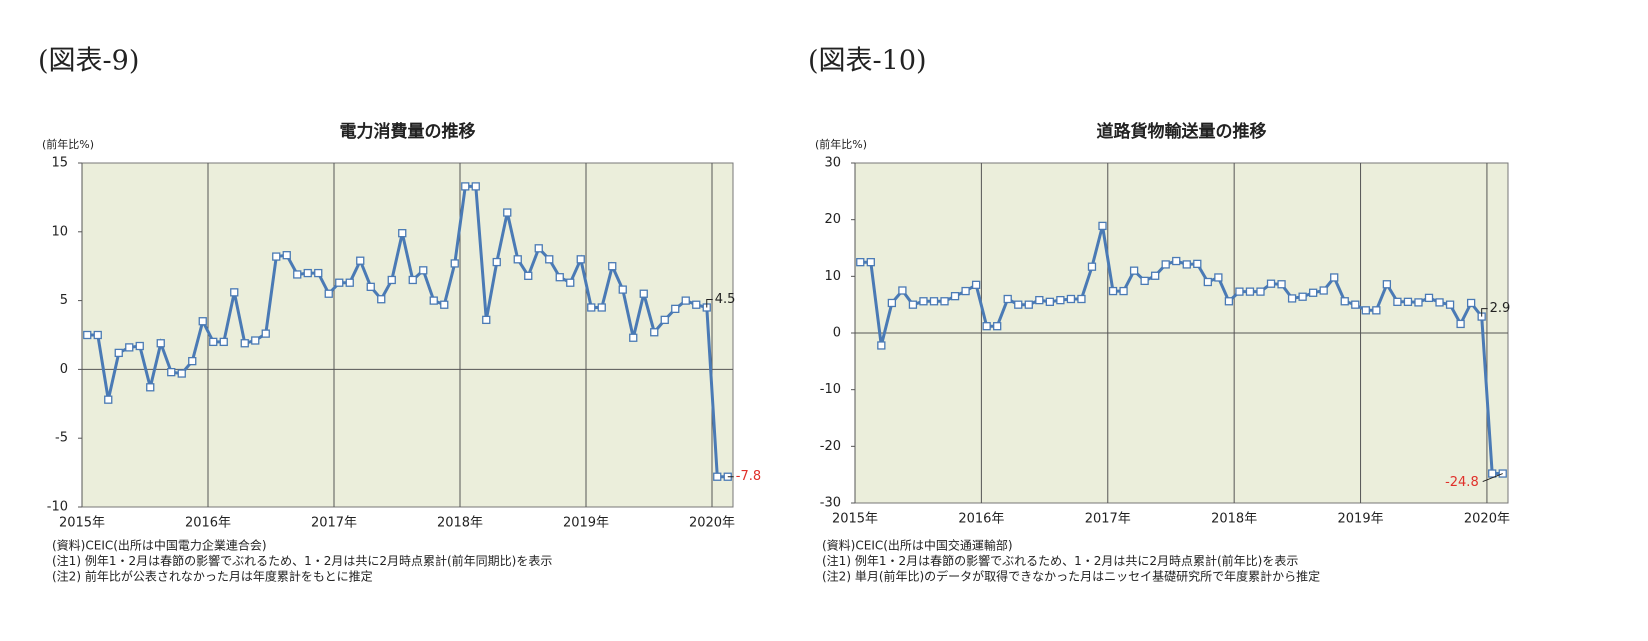  I want to click on y-tick-label: 20, so click(832, 219).